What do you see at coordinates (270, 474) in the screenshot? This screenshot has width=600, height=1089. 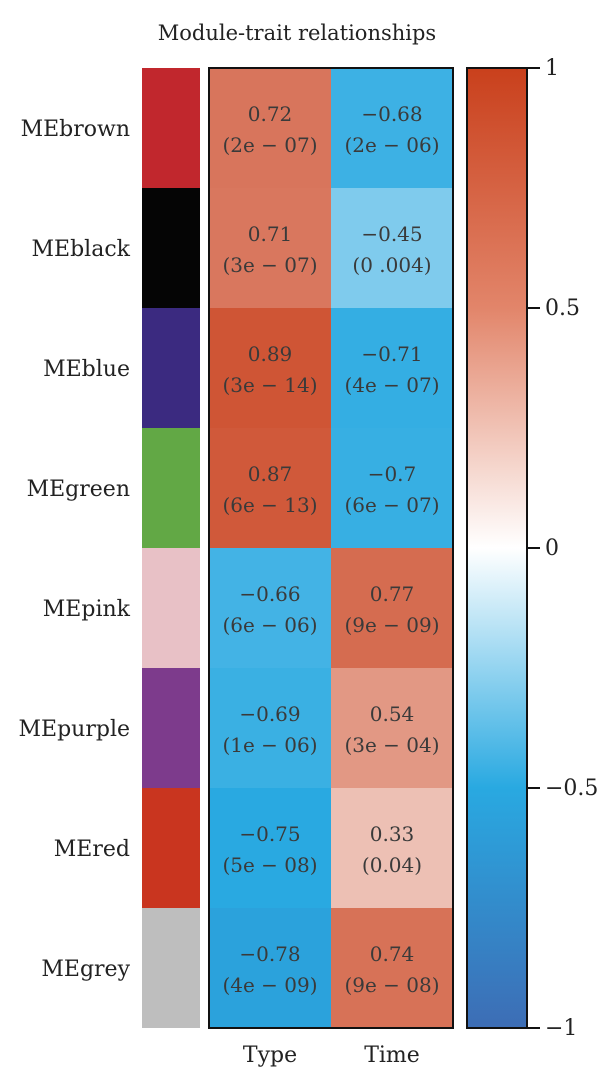 I see `cell-correlation: 0.87` at bounding box center [270, 474].